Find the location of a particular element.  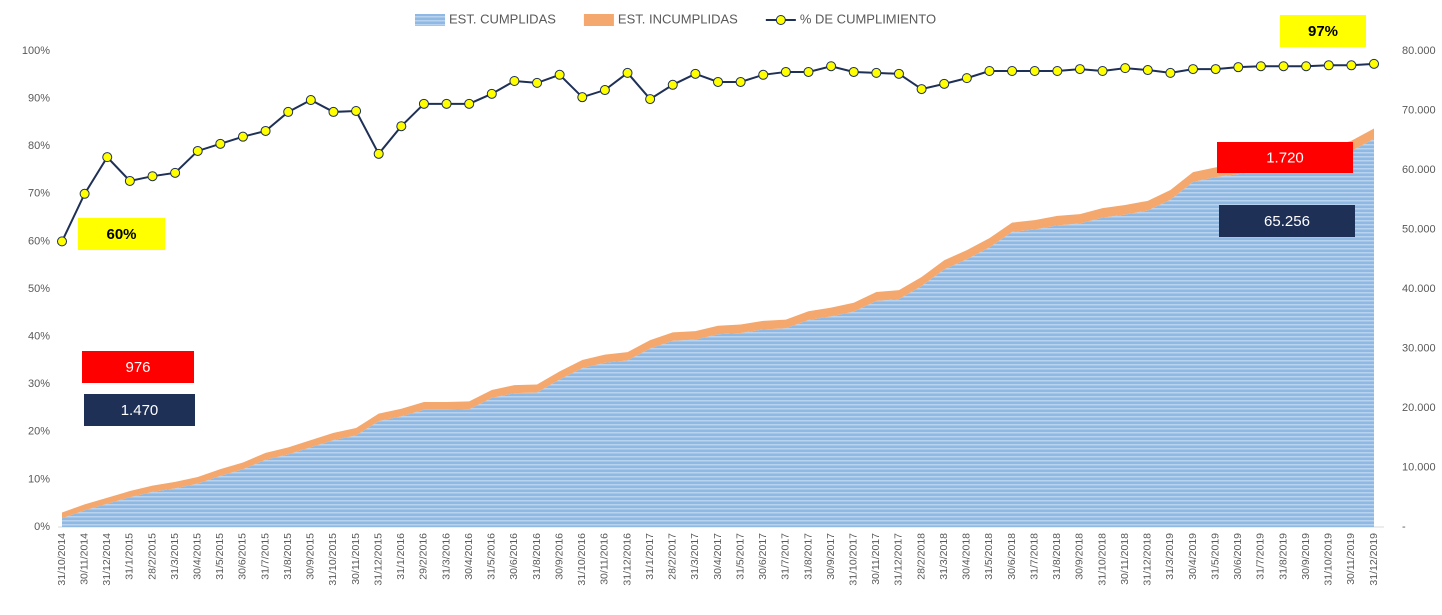

x-tick-label: 30/4/2018 is located at coordinates (967, 556).